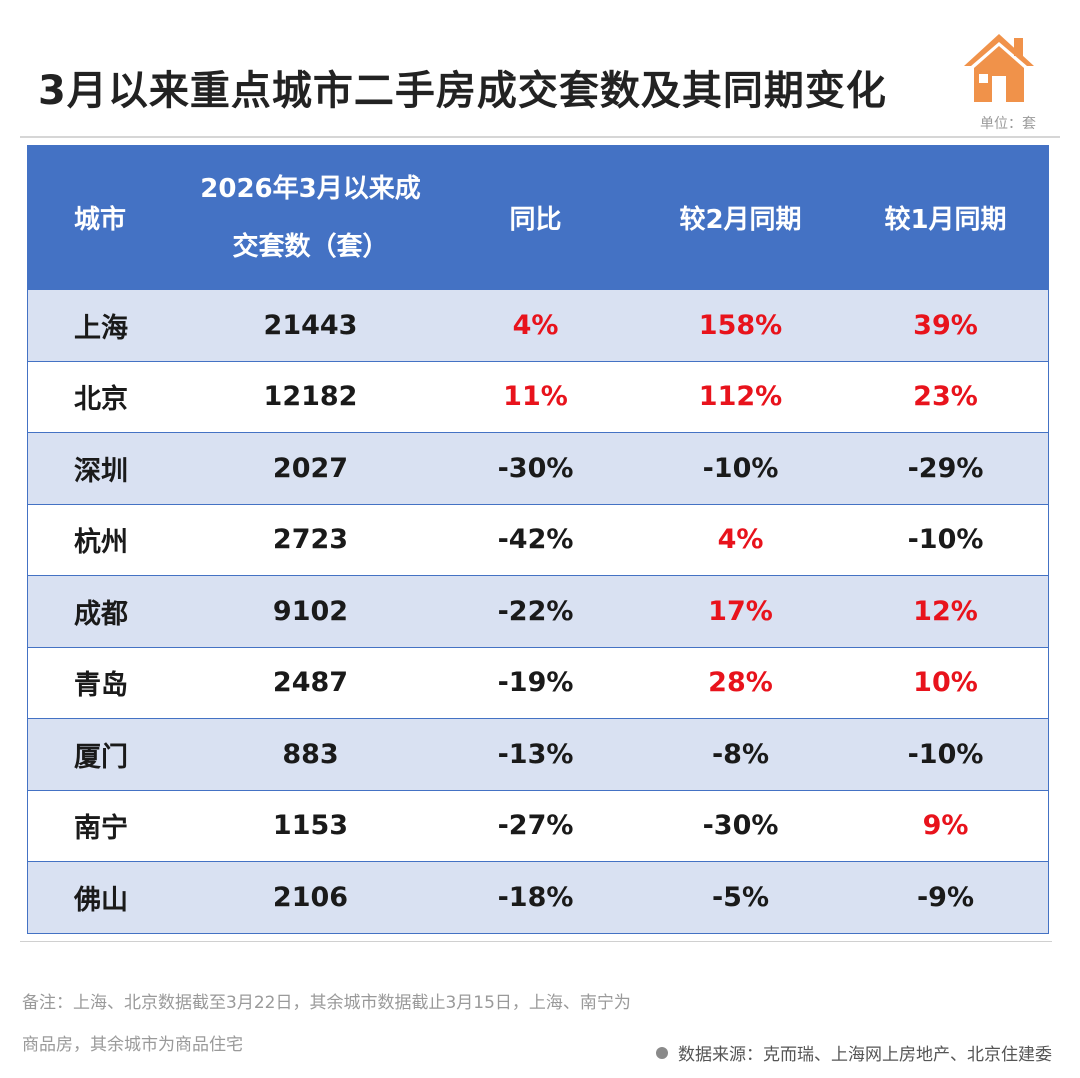 The height and width of the screenshot is (1078, 1080). What do you see at coordinates (740, 397) in the screenshot?
I see `cell-vs-feb: 112%` at bounding box center [740, 397].